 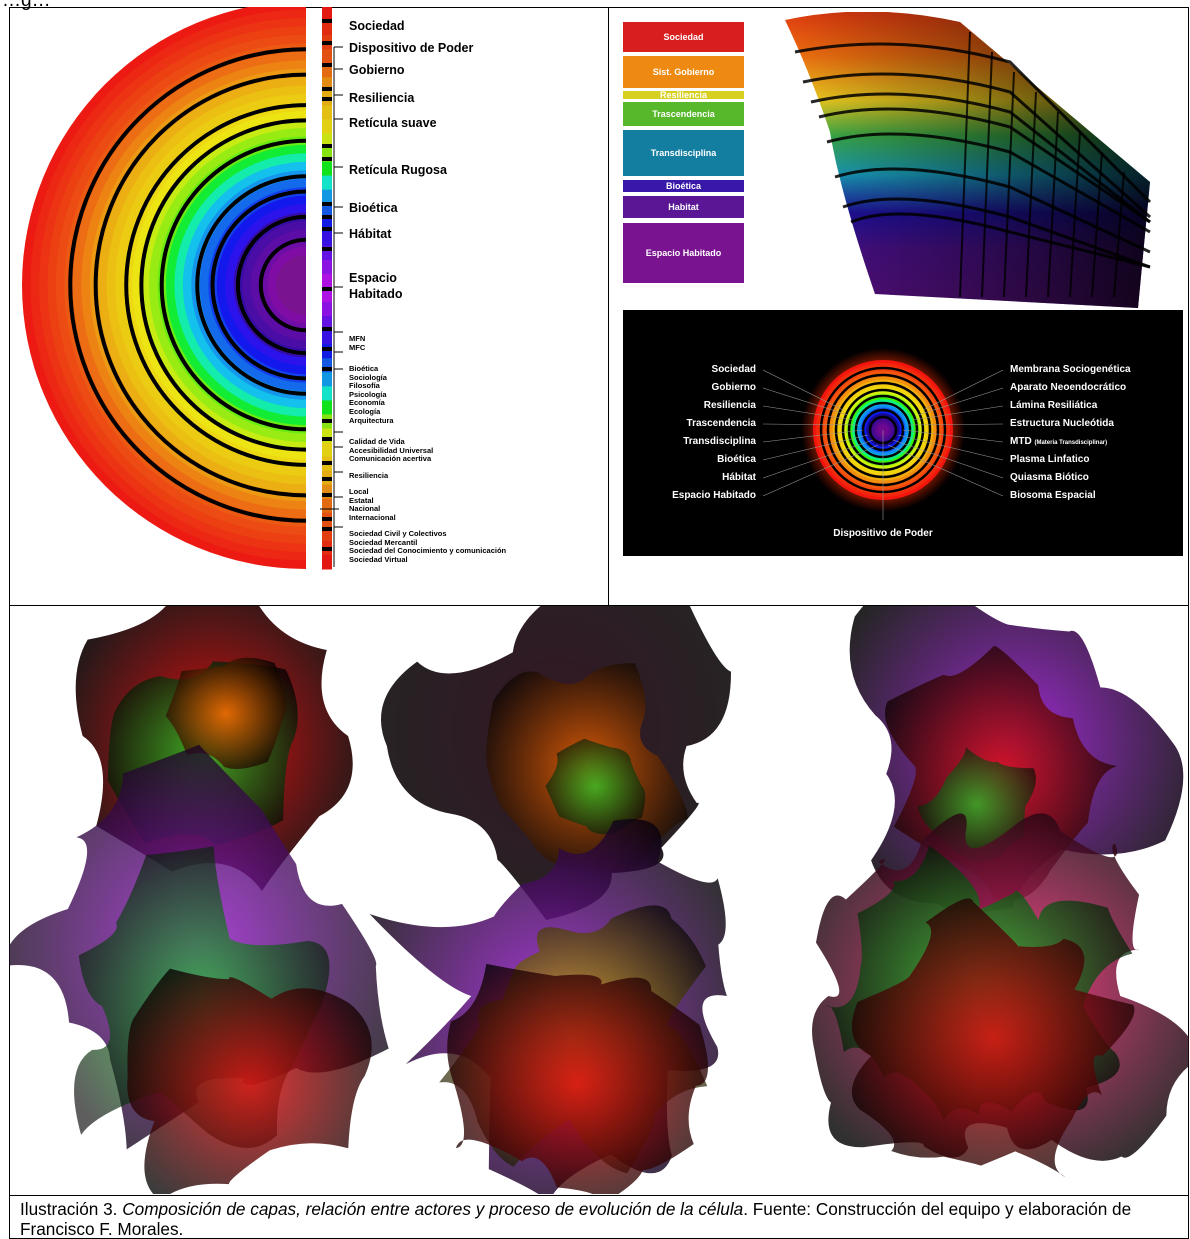 I want to click on sub-label: Accesibilidad Universal, so click(x=391, y=450).